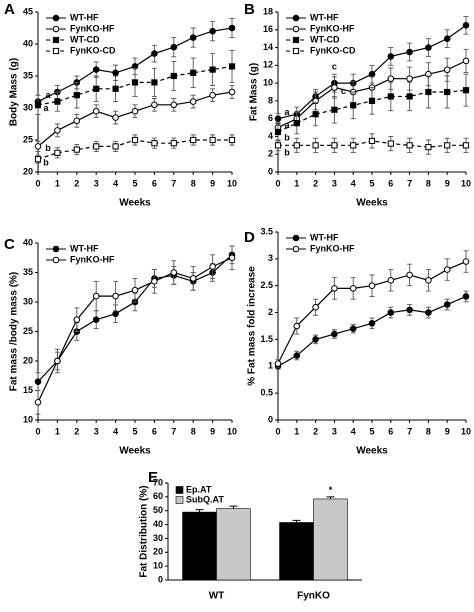 The width and height of the screenshot is (474, 612). What do you see at coordinates (447, 183) in the screenshot?
I see `x-tick-label: 9` at bounding box center [447, 183].